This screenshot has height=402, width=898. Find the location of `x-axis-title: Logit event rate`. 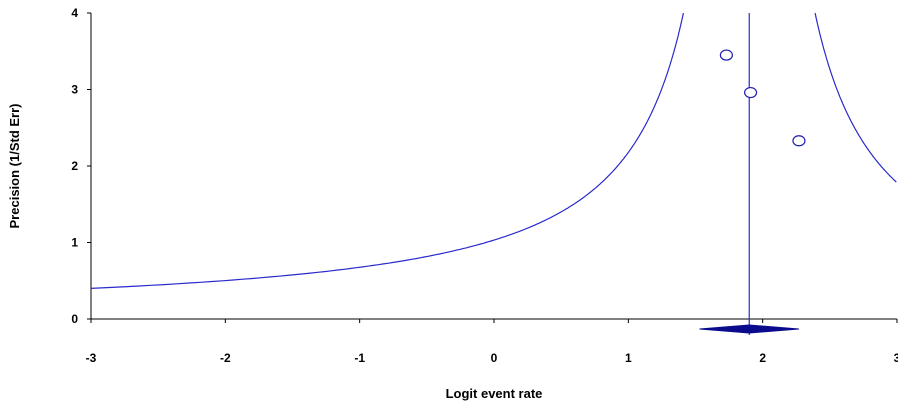

x-axis-title: Logit event rate is located at coordinates (494, 393).